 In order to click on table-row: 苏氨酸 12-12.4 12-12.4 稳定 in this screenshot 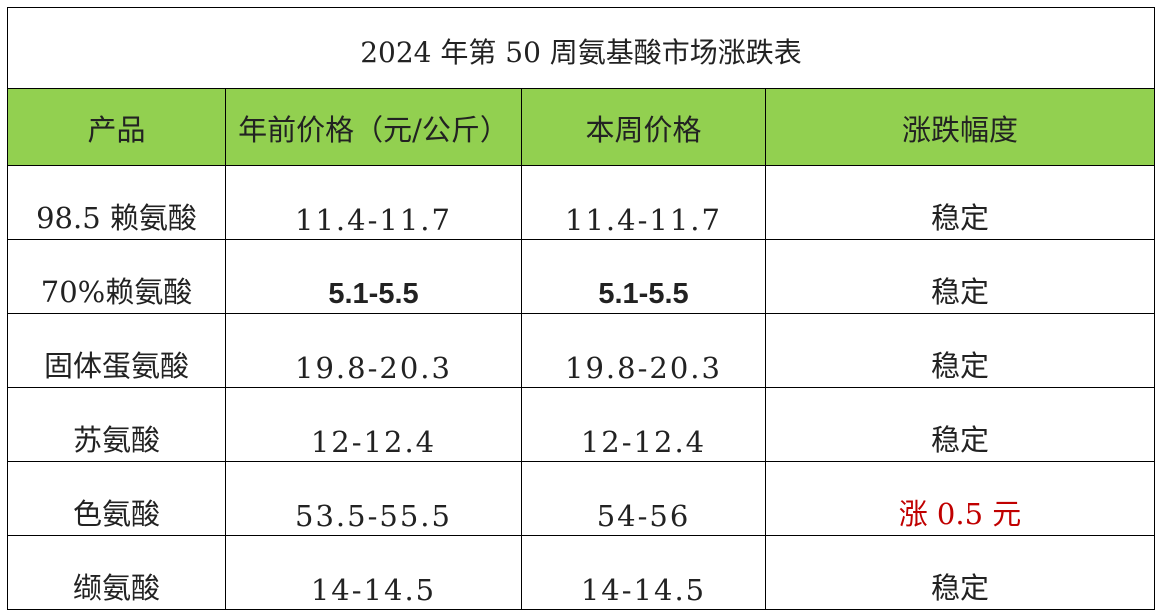, I will do `click(581, 424)`.